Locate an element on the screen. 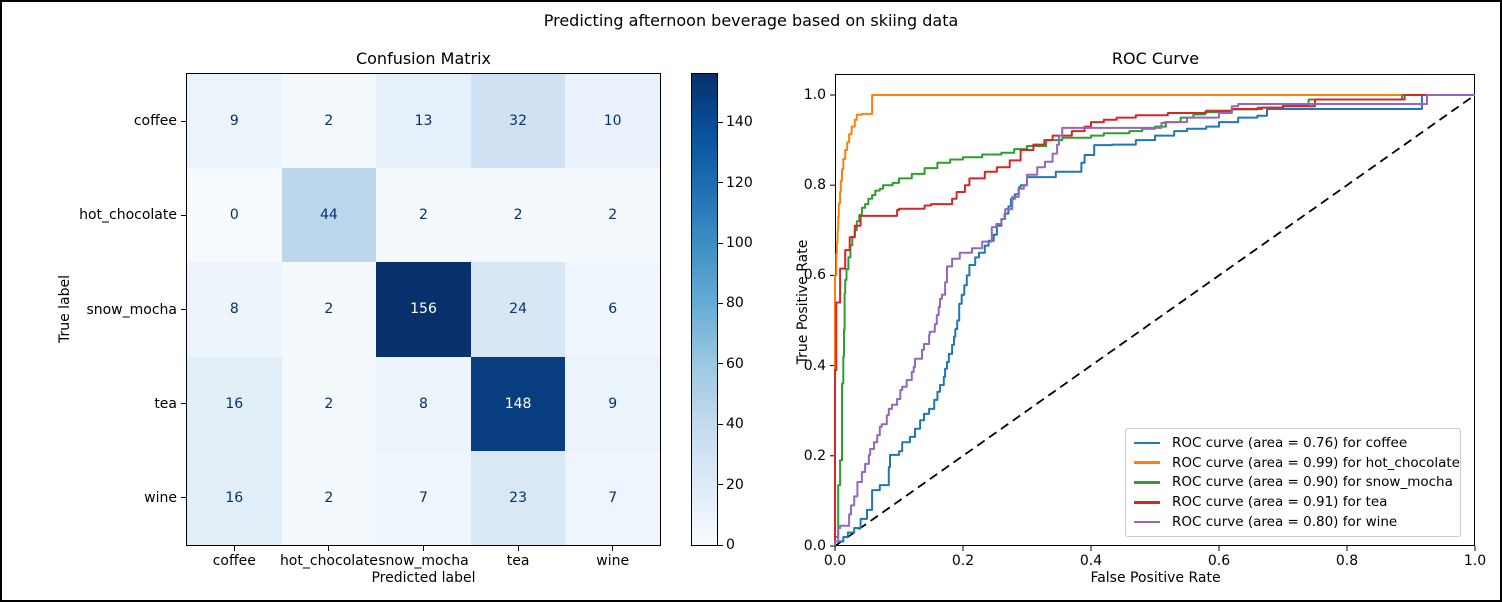  cm-cell-snow_mocha-coffee: 8 is located at coordinates (234, 309).